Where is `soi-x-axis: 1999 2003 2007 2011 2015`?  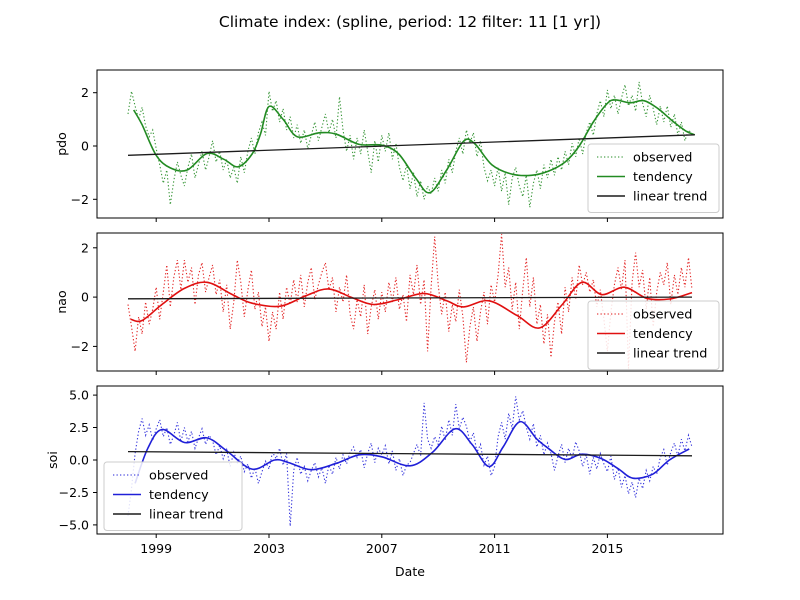 soi-x-axis: 1999 2003 2007 2011 2015 is located at coordinates (381, 545).